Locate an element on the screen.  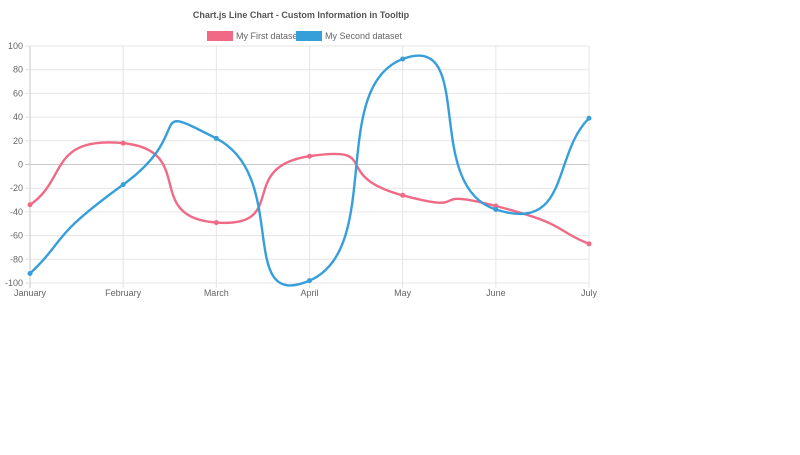
legend-item: My Second dataset is located at coordinates (349, 36).